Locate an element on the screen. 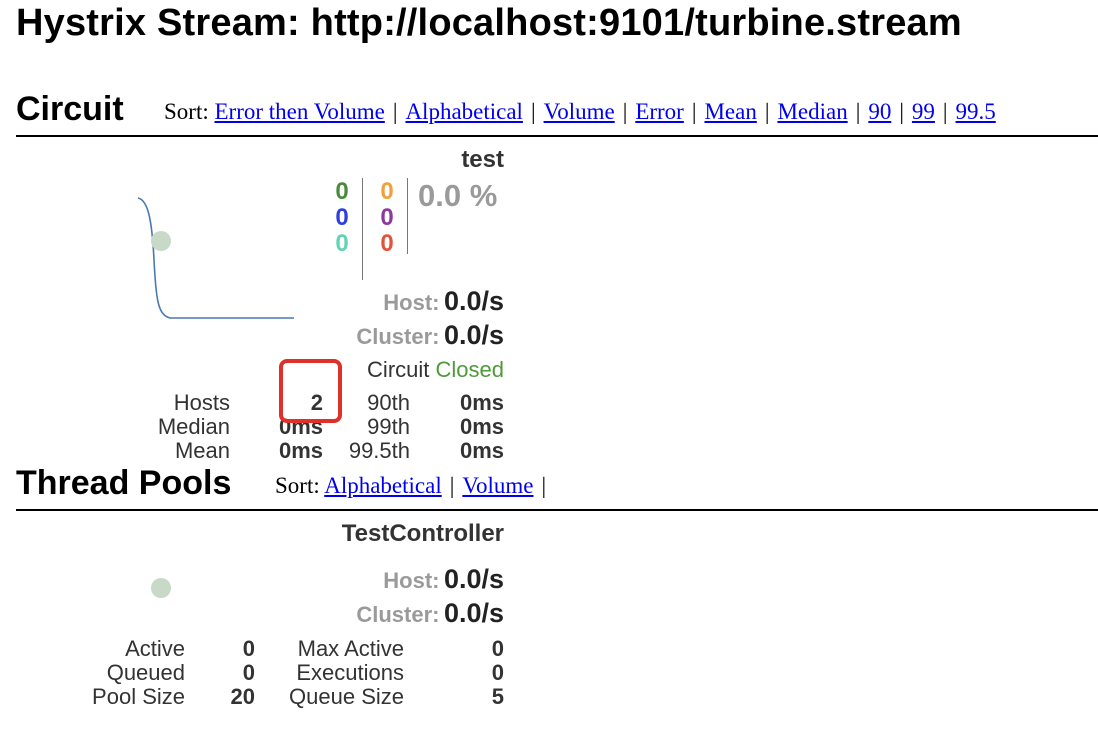 This screenshot has height=734, width=1098. success-count: 0 is located at coordinates (342, 191).